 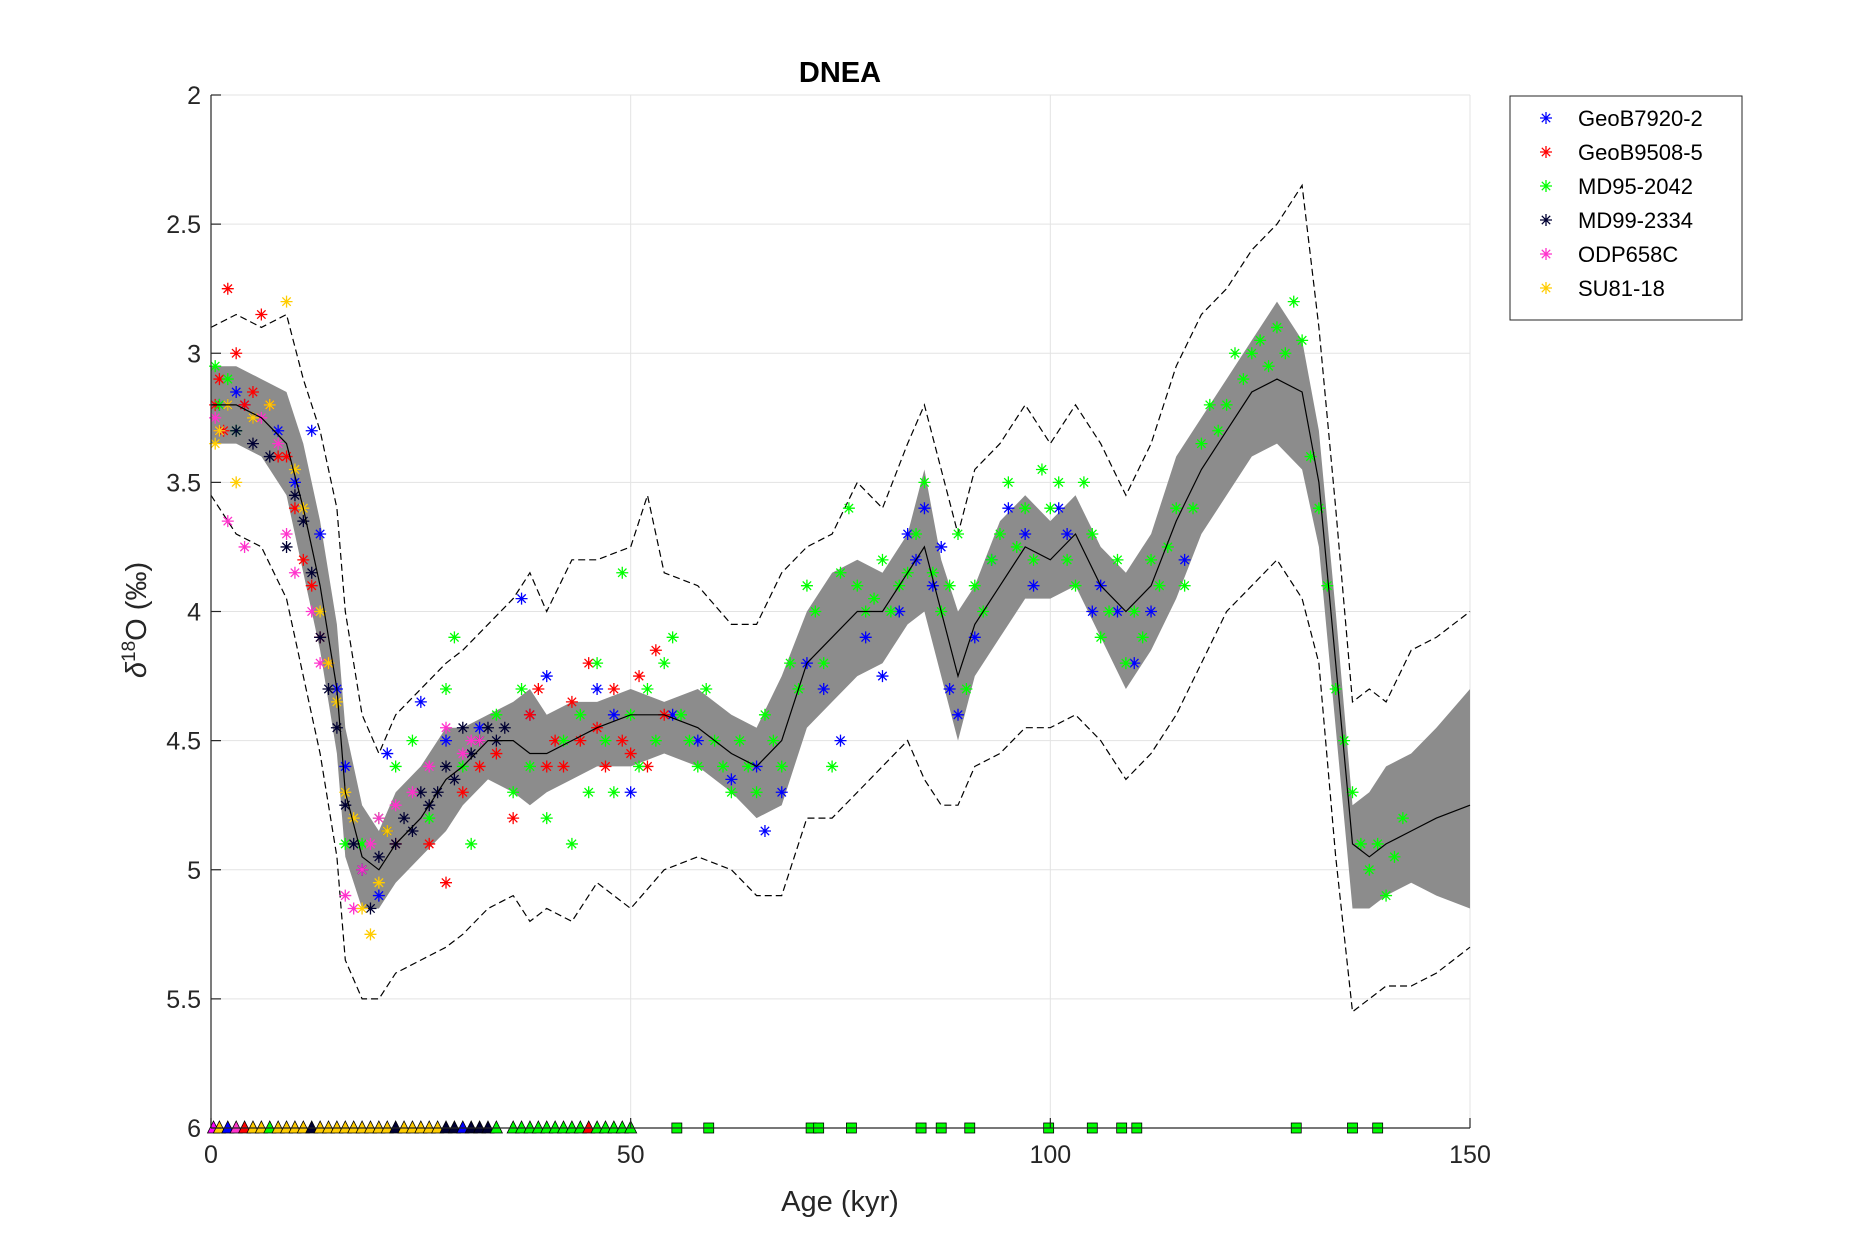 What do you see at coordinates (194, 354) in the screenshot?
I see `y-tick-label: 3` at bounding box center [194, 354].